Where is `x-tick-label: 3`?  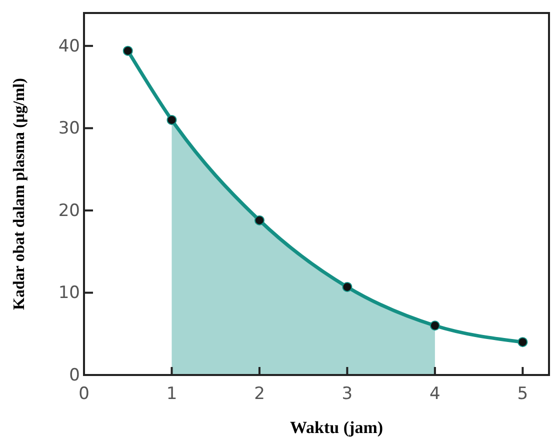
x-tick-label: 3 is located at coordinates (347, 394).